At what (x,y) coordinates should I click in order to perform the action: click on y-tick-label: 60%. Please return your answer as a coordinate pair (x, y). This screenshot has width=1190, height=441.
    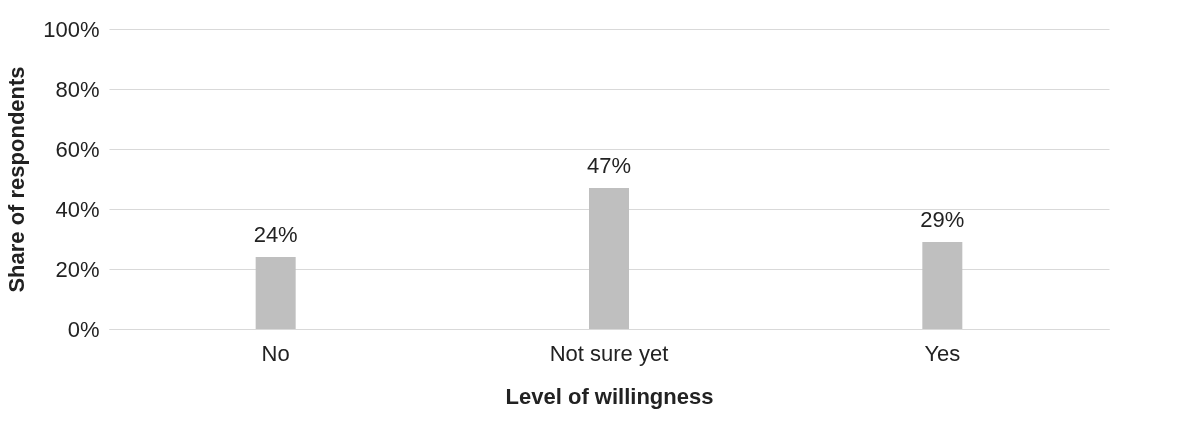
    Looking at the image, I should click on (77, 149).